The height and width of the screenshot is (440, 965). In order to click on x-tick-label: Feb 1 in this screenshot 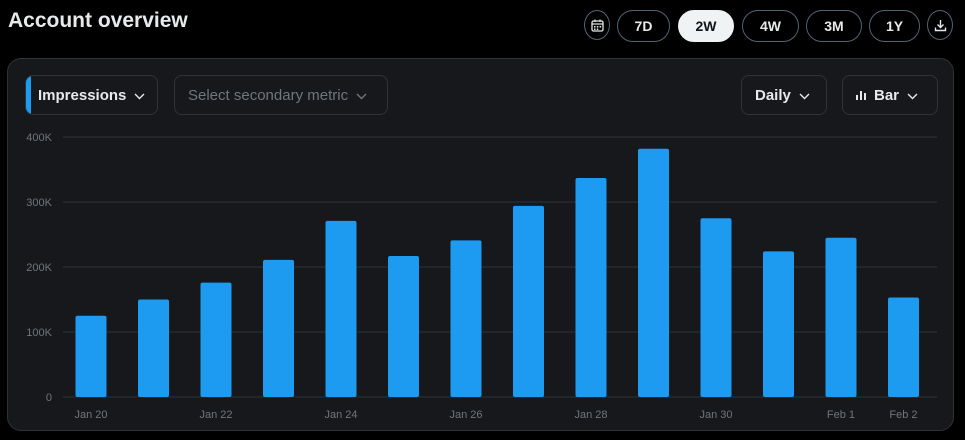, I will do `click(841, 415)`.